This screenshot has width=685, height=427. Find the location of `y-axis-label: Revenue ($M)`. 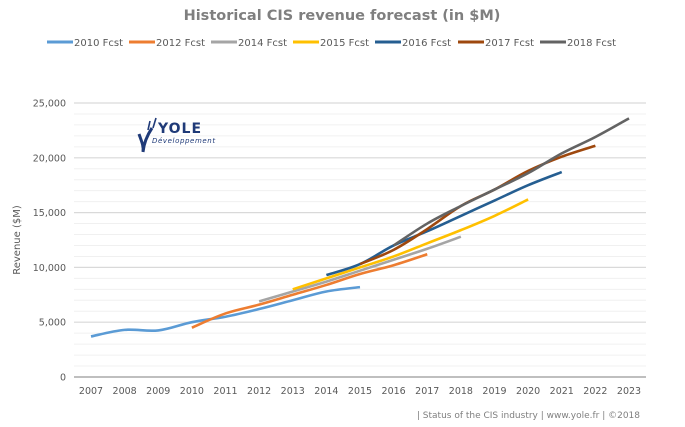

y-axis-label: Revenue ($M) is located at coordinates (17, 240).